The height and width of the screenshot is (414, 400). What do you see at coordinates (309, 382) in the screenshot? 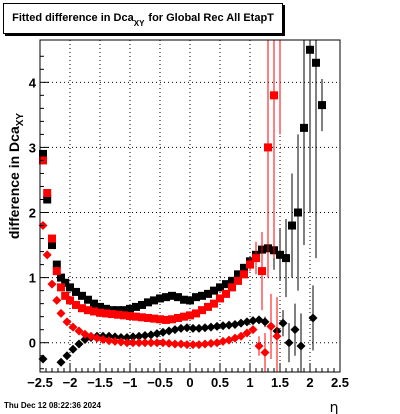
I see `x-tick-label: 2` at bounding box center [309, 382].